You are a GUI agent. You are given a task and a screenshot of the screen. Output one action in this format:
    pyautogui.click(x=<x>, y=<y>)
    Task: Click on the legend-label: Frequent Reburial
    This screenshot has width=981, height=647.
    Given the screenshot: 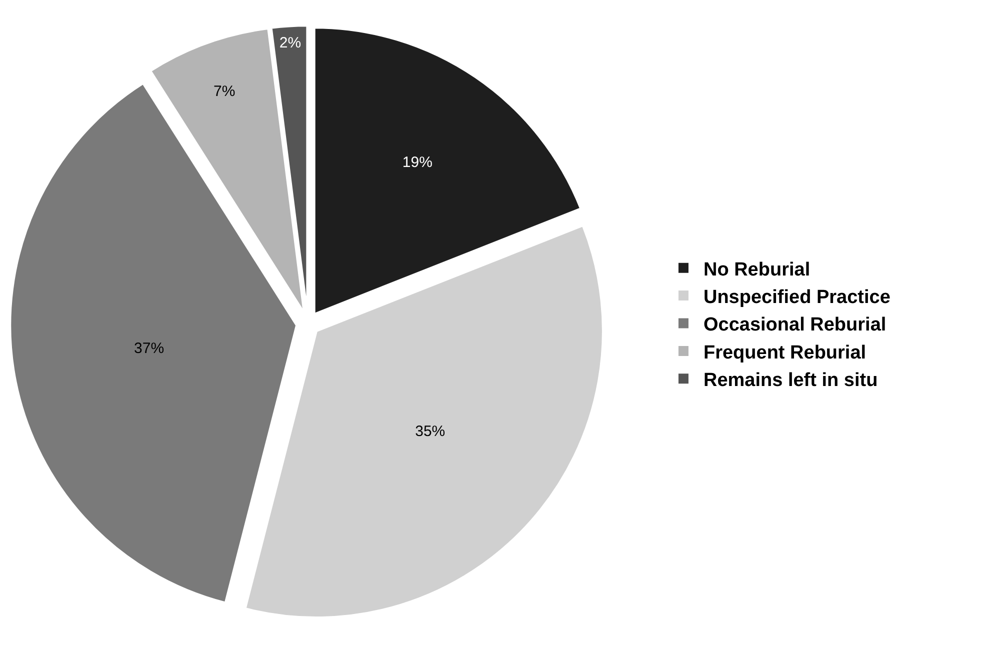 What is the action you would take?
    pyautogui.click(x=784, y=353)
    